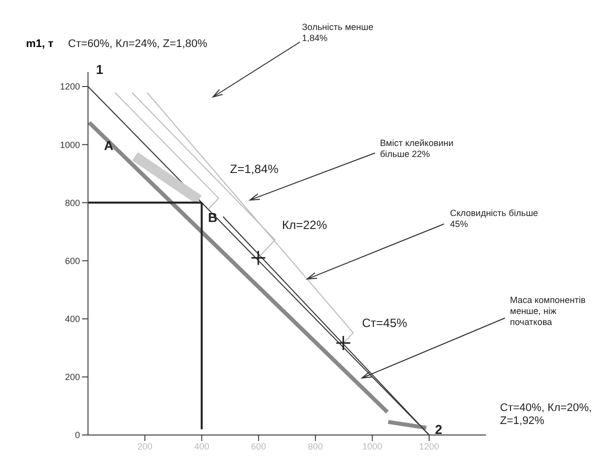  Describe the element at coordinates (70, 87) in the screenshot. I see `y-tick-label: 1200` at that location.